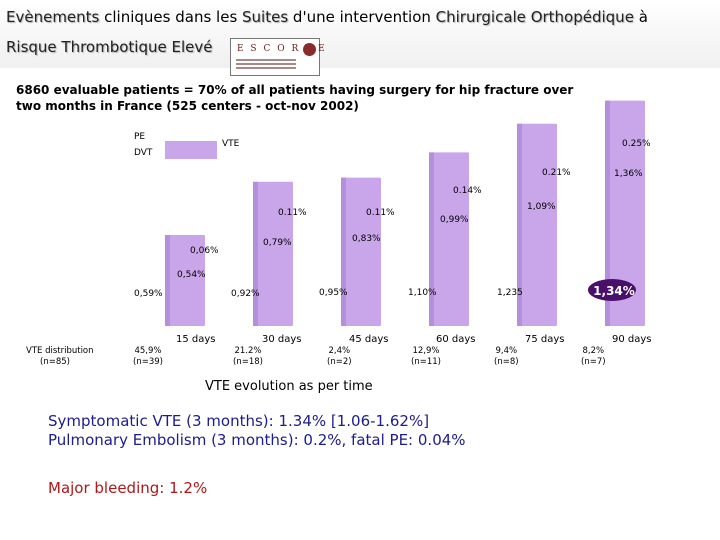 The width and height of the screenshot is (720, 540). Describe the element at coordinates (454, 220) in the screenshot. I see `dvt-label-60: 0,99%` at that location.